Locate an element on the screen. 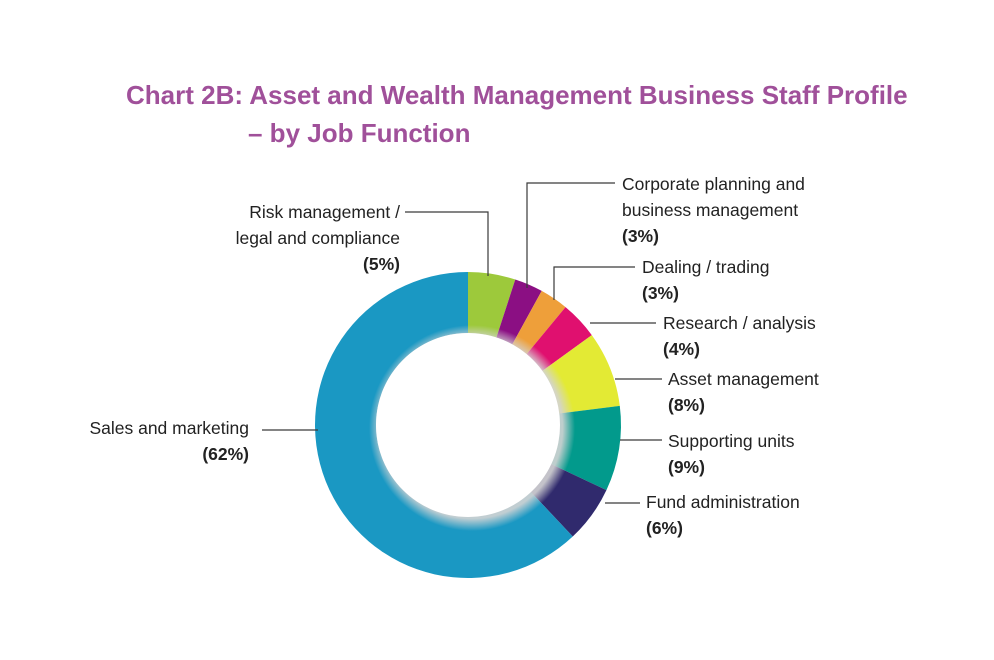 Image resolution: width=994 pixels, height=660 pixels. slice-corporate-planning-and-business-management is located at coordinates (519, 312).